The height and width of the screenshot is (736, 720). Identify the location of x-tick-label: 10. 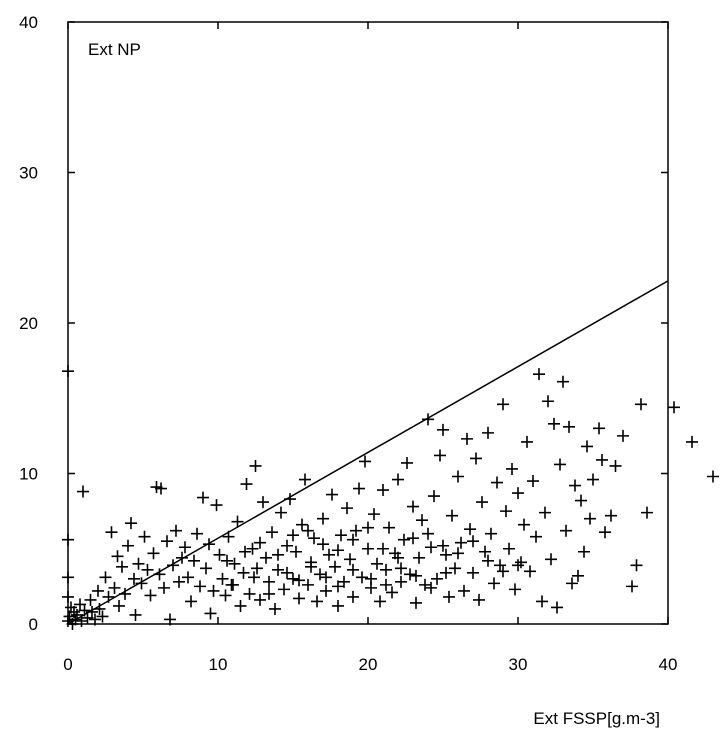
(218, 664).